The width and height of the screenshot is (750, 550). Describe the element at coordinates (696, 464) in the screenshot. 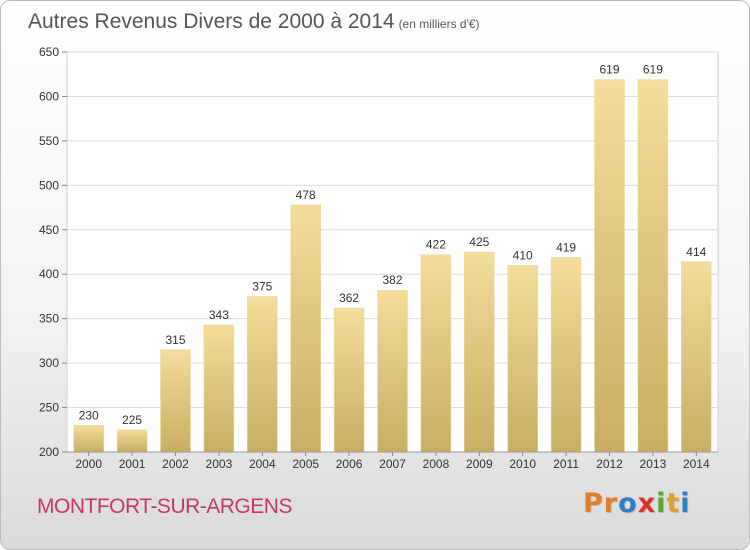

I see `x-tick-label: 2014` at that location.